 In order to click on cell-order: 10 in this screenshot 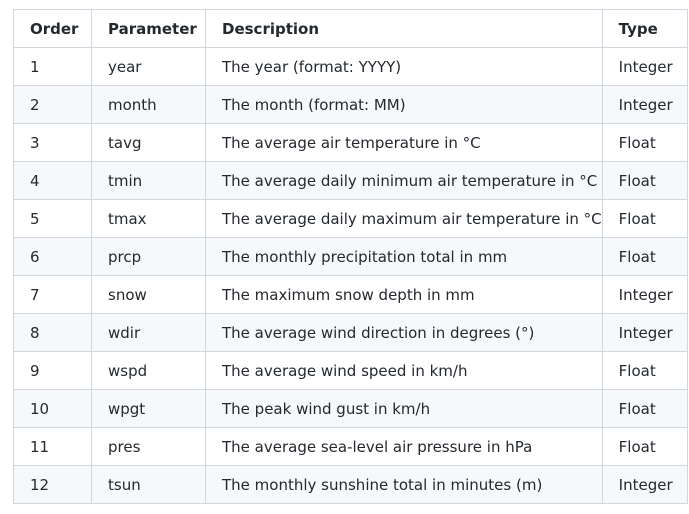, I will do `click(52, 408)`.